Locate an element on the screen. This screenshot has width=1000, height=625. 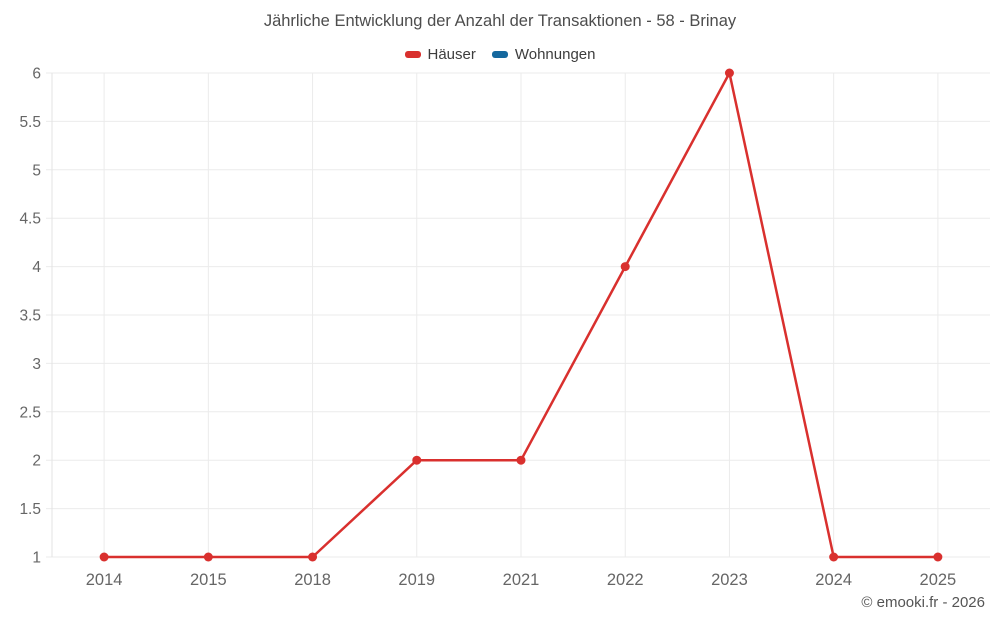
legend: Häuser Wohnungen is located at coordinates (500, 54).